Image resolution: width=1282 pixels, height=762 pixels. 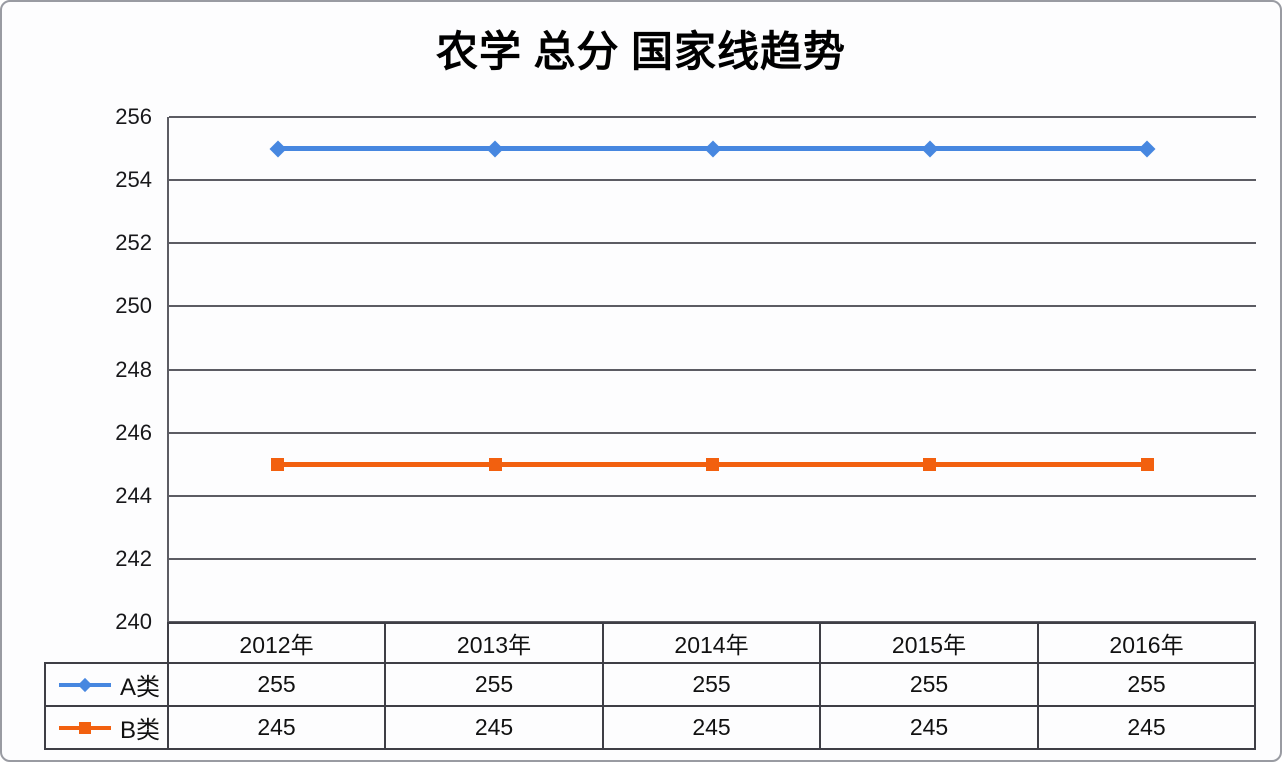 What do you see at coordinates (133, 558) in the screenshot?
I see `y-axis-tick-label: 242` at bounding box center [133, 558].